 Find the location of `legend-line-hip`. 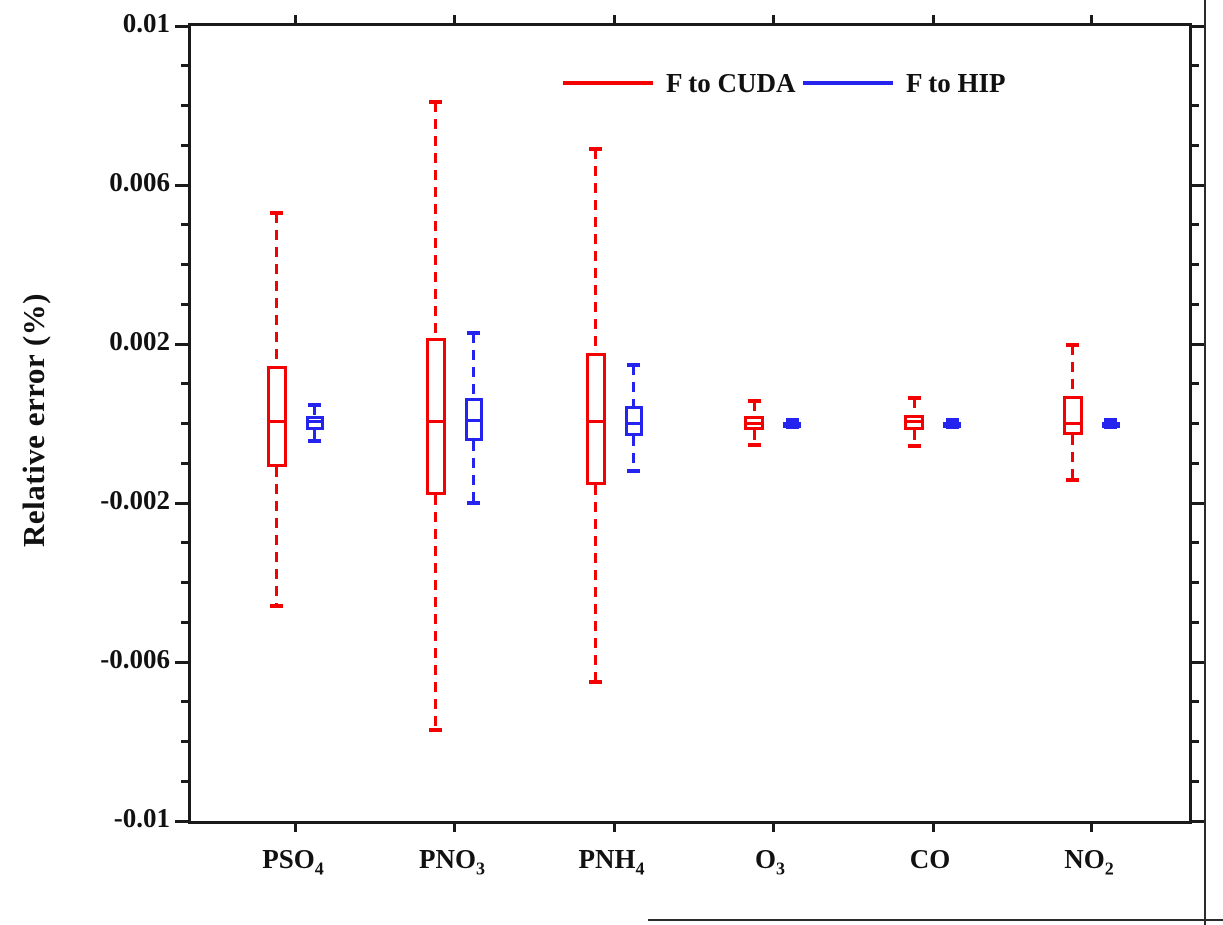

legend-line-hip is located at coordinates (848, 83).